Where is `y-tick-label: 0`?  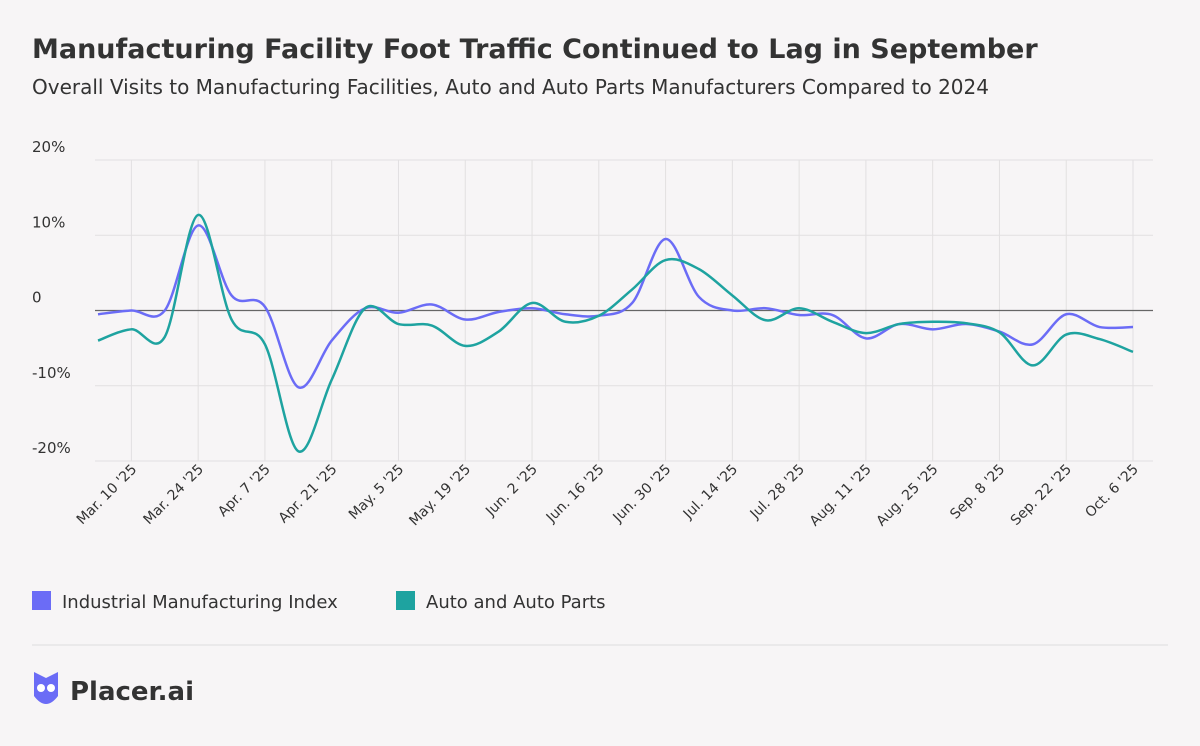
y-tick-label: 0 is located at coordinates (37, 298).